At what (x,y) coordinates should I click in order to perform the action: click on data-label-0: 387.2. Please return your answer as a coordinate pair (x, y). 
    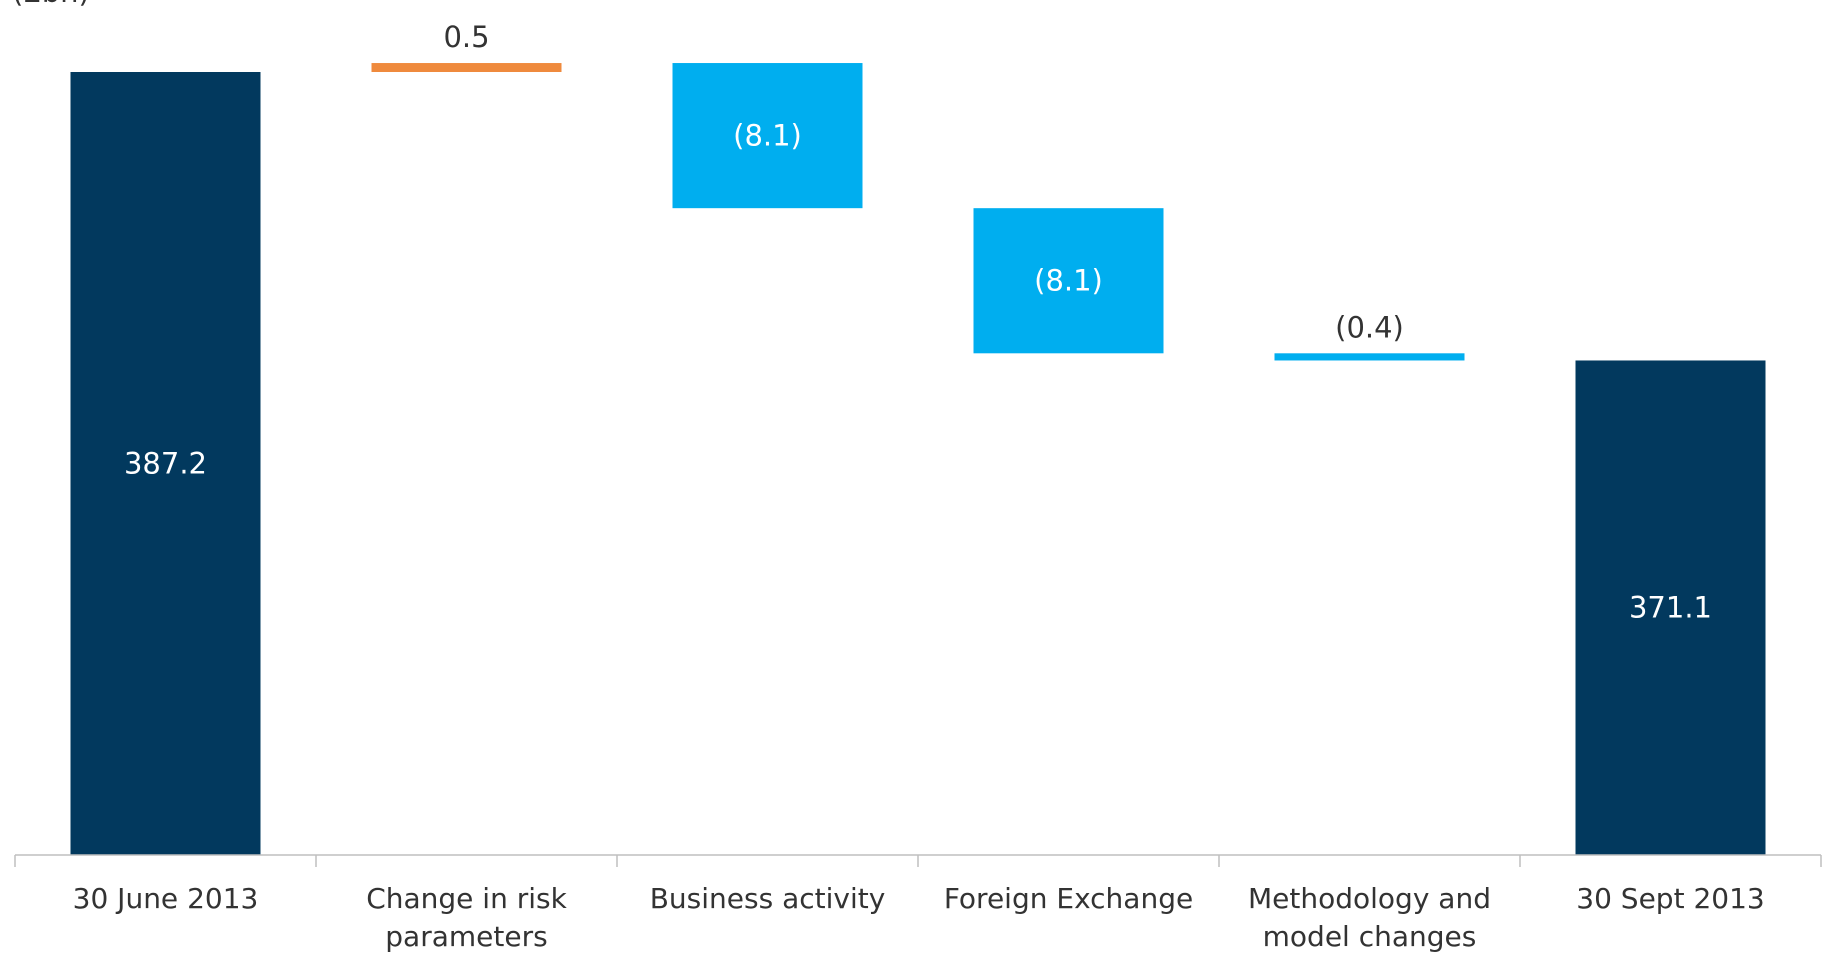
    Looking at the image, I should click on (165, 464).